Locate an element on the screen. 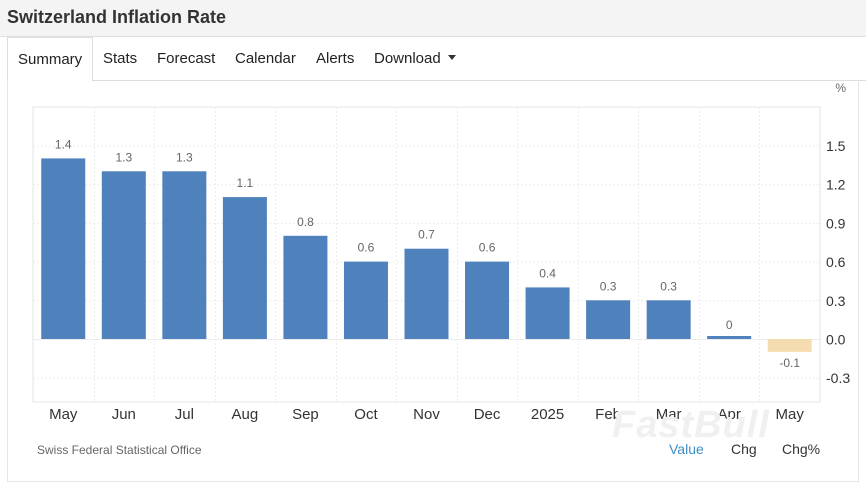  page-title: Switzerland Inflation Rate is located at coordinates (117, 17).